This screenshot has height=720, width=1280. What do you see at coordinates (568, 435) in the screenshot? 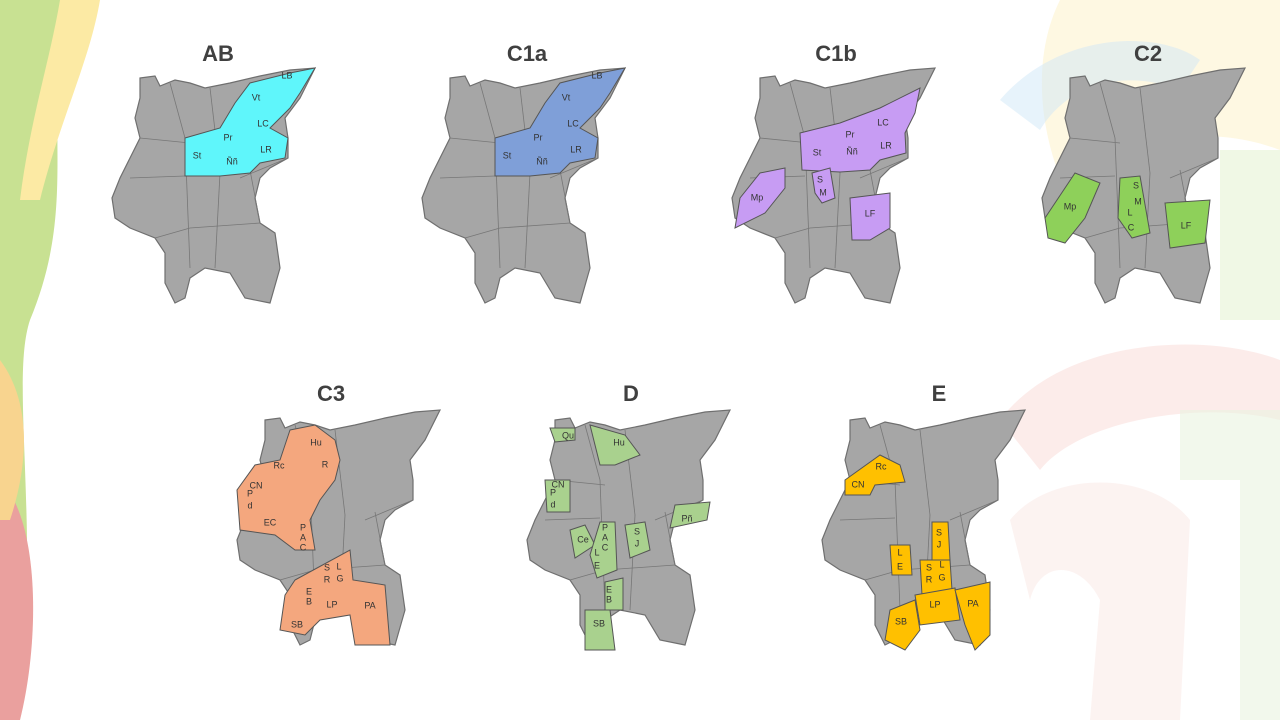
I see `district-label: Qu` at bounding box center [568, 435].